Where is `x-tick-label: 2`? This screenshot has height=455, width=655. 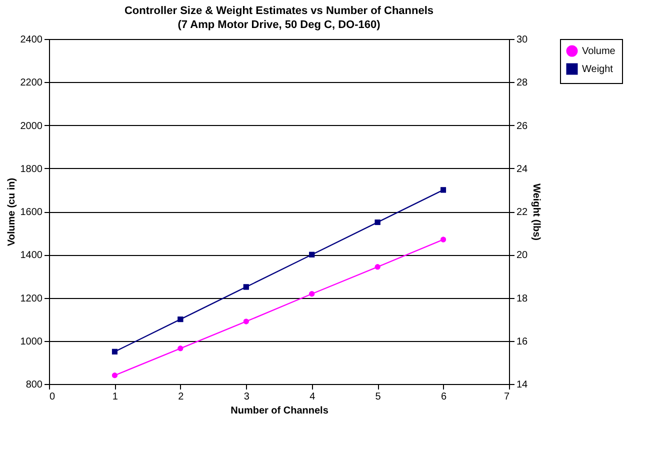 x-tick-label: 2 is located at coordinates (181, 397).